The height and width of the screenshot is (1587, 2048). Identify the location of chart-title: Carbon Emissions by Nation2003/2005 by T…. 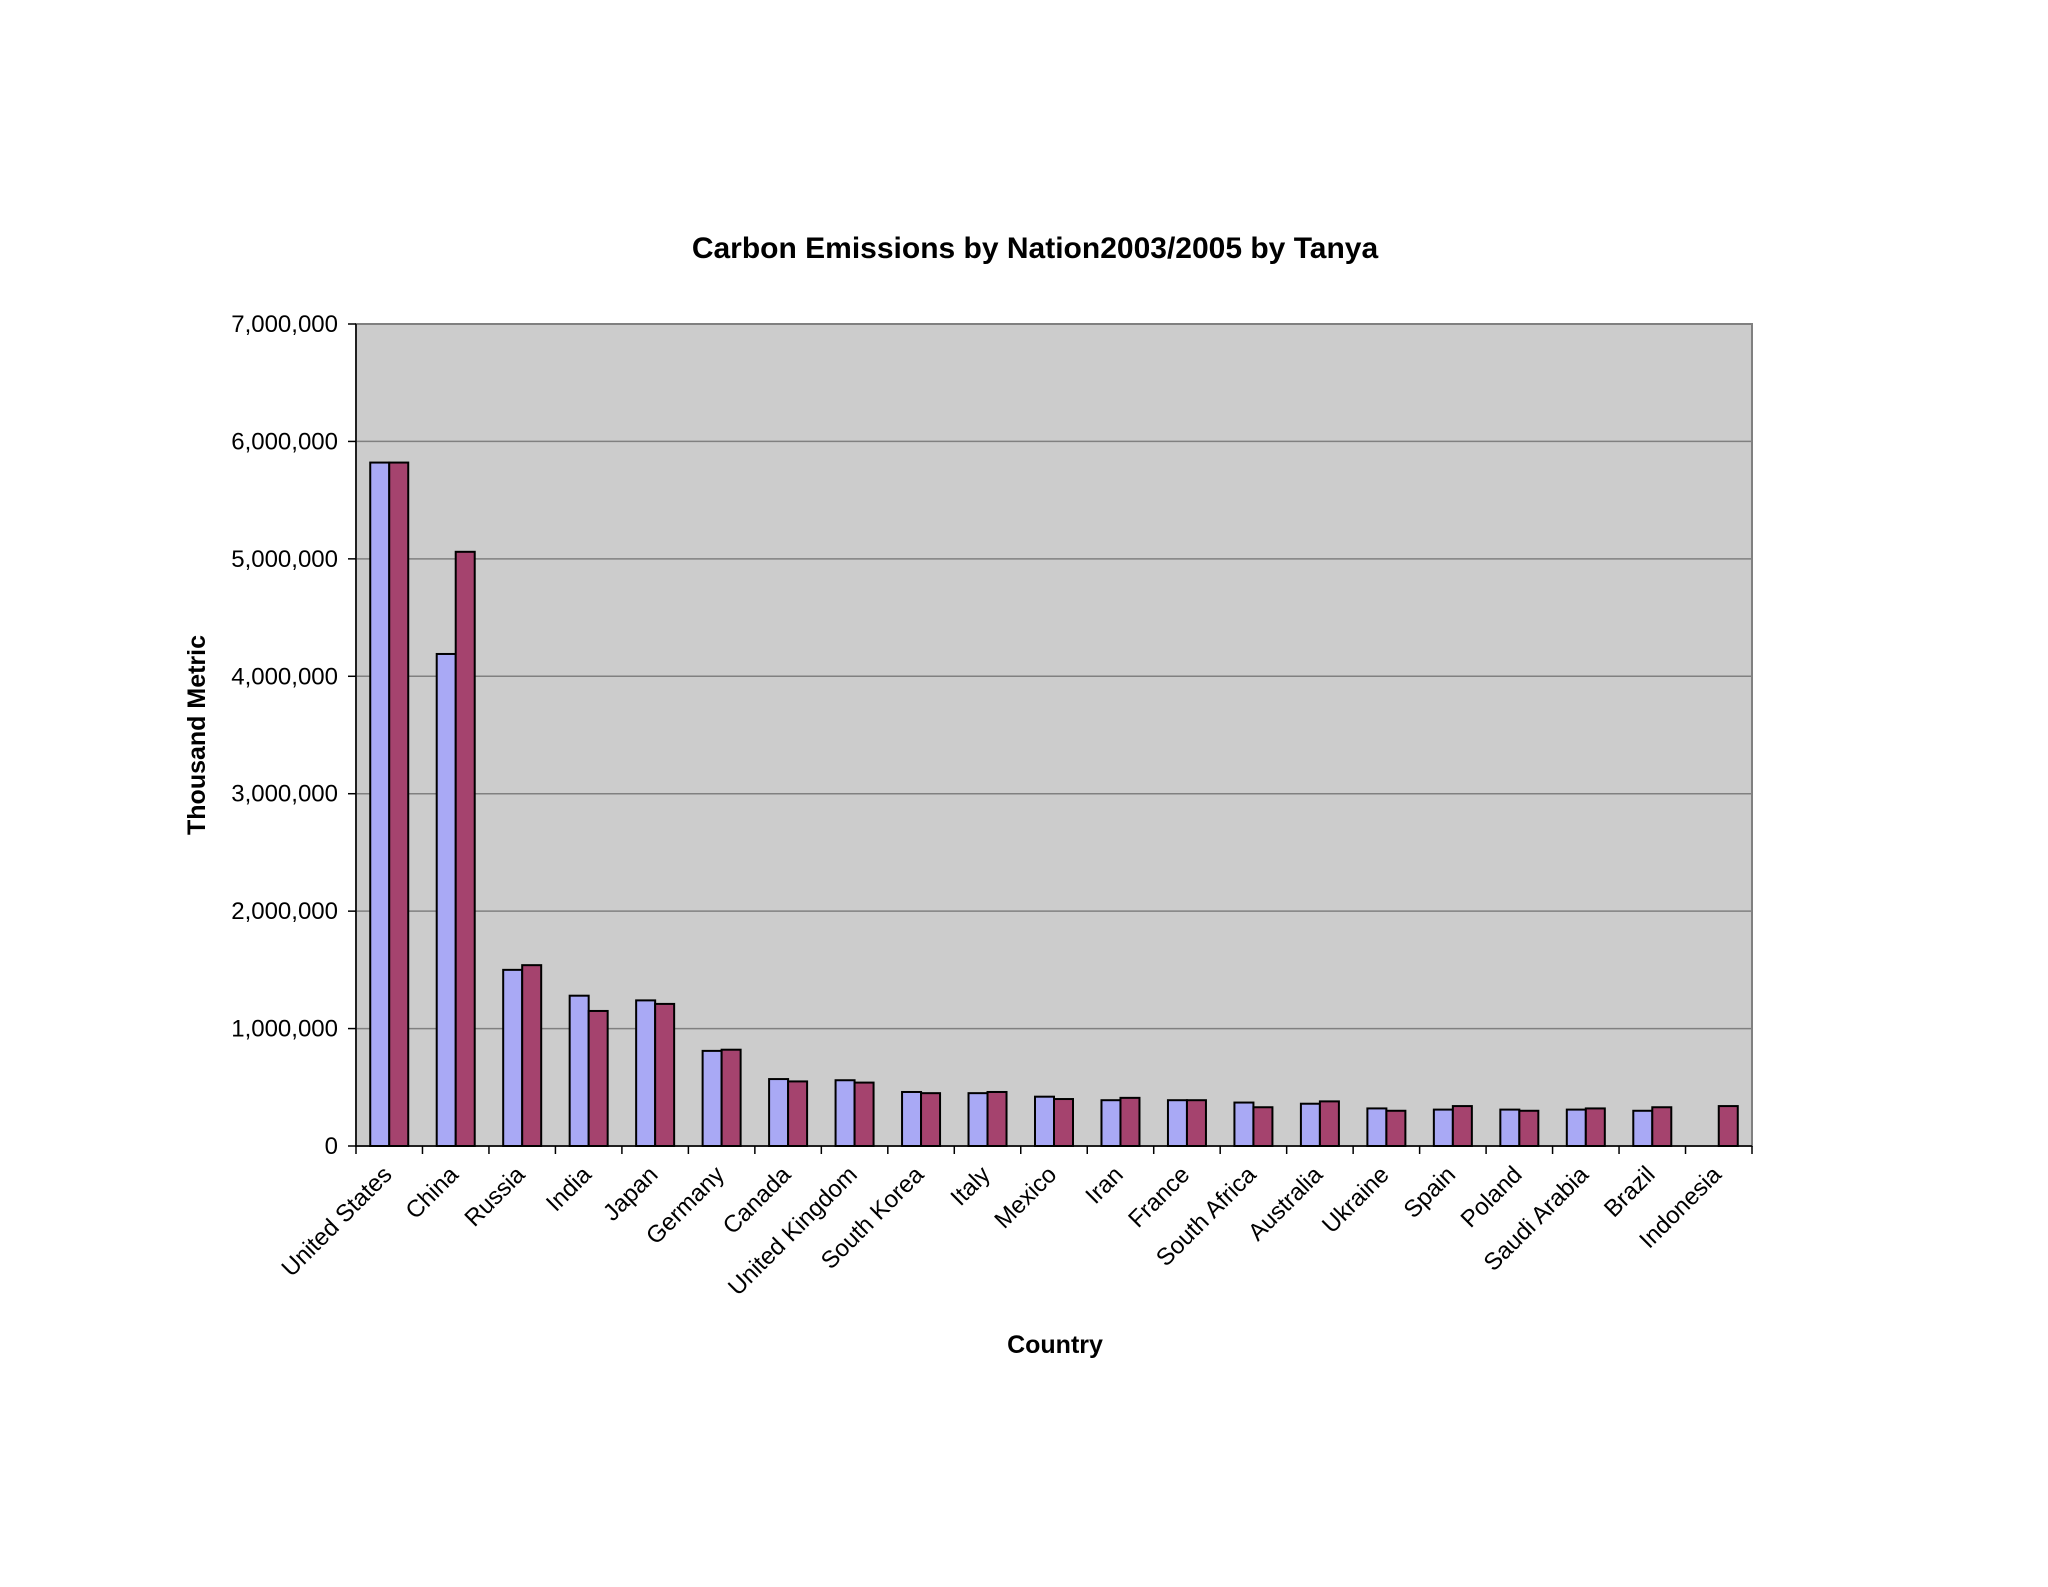
(1035, 248).